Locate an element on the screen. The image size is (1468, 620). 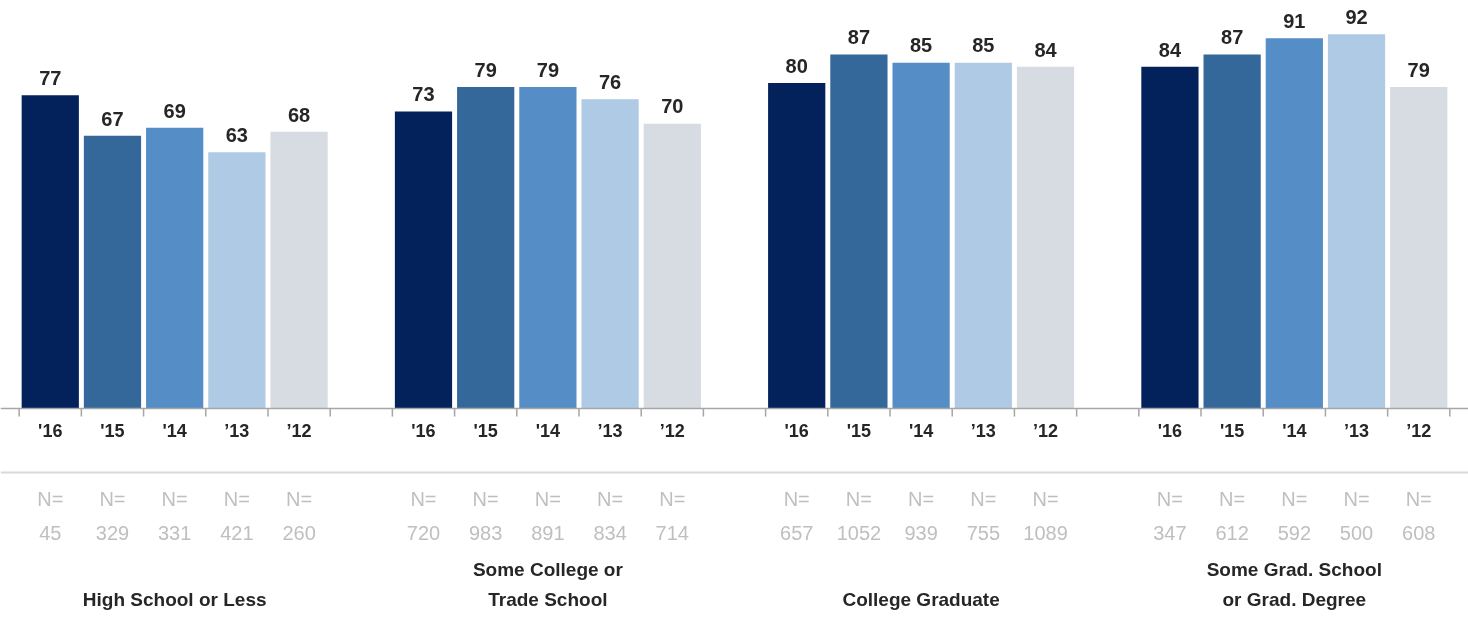
series-label: '15 is located at coordinates (112, 430).